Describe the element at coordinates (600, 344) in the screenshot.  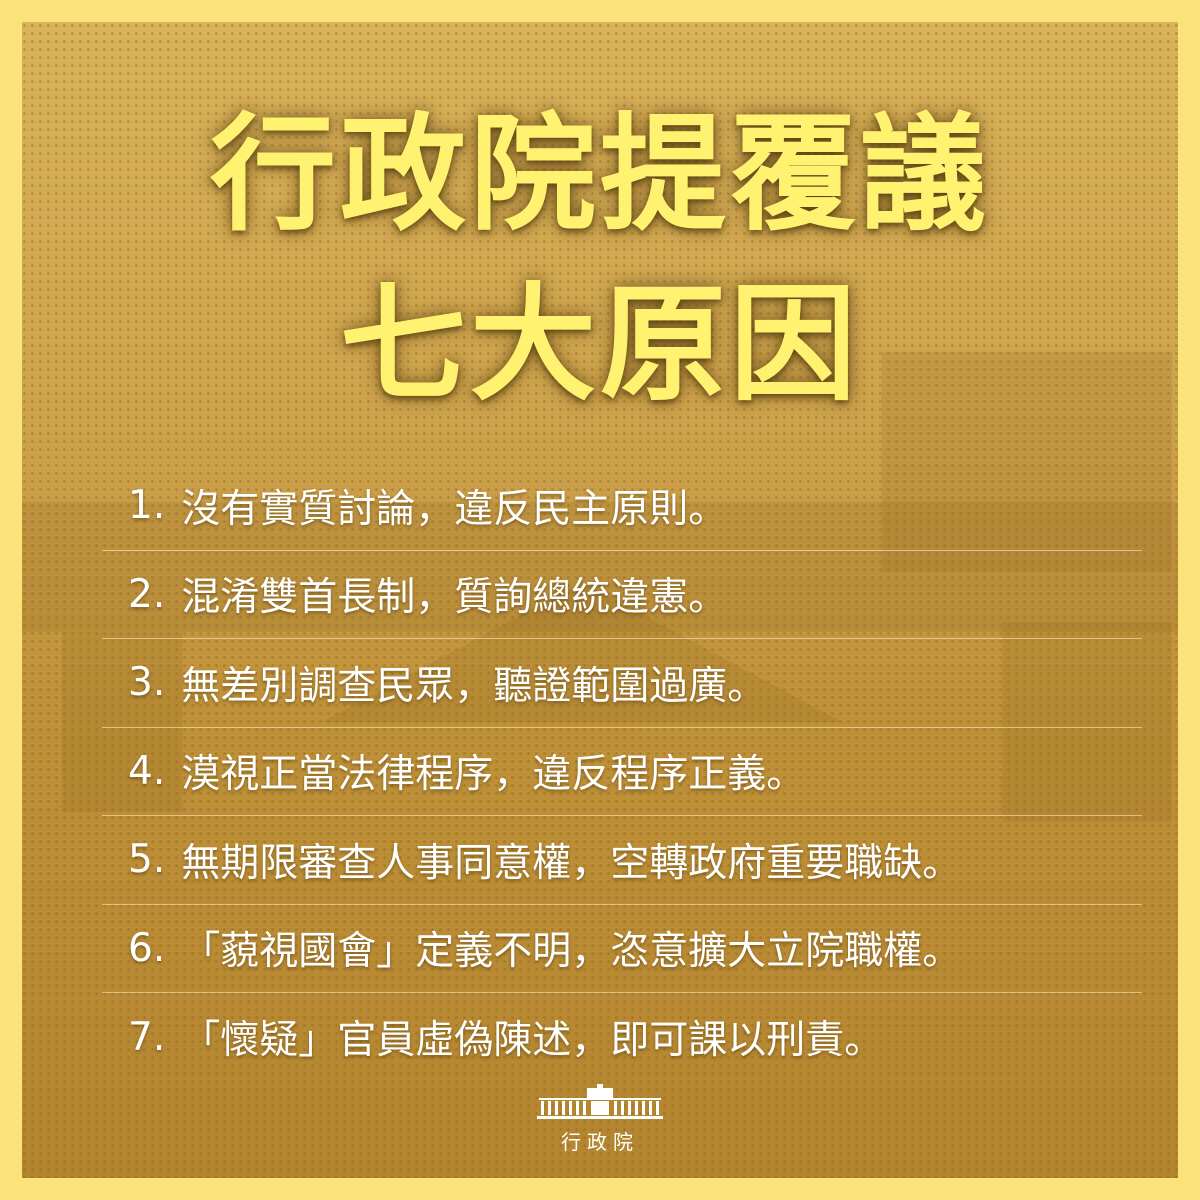
I see `title-line-2: 七大原因` at that location.